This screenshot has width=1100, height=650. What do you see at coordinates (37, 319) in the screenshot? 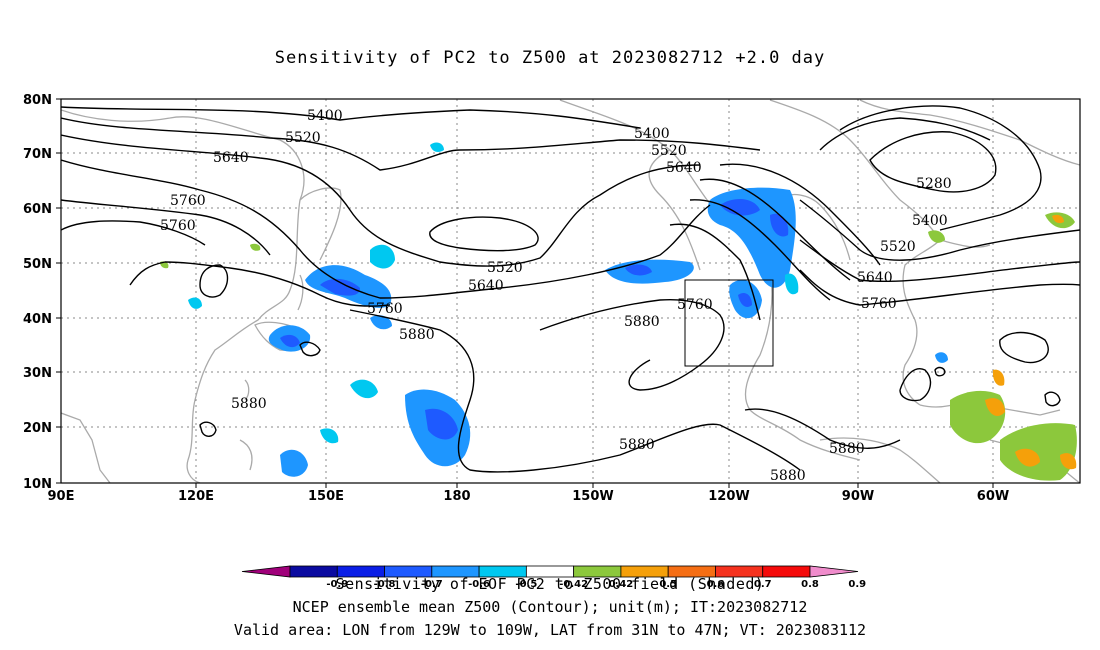
I see `lat-label: 40N` at bounding box center [37, 319].